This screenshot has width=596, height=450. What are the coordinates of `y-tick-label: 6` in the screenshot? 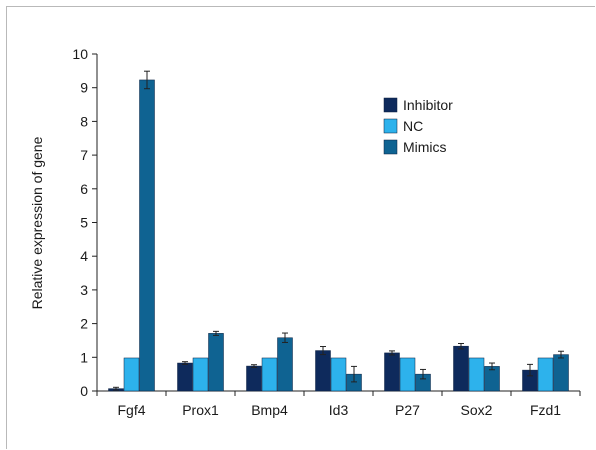 It's located at (84, 189).